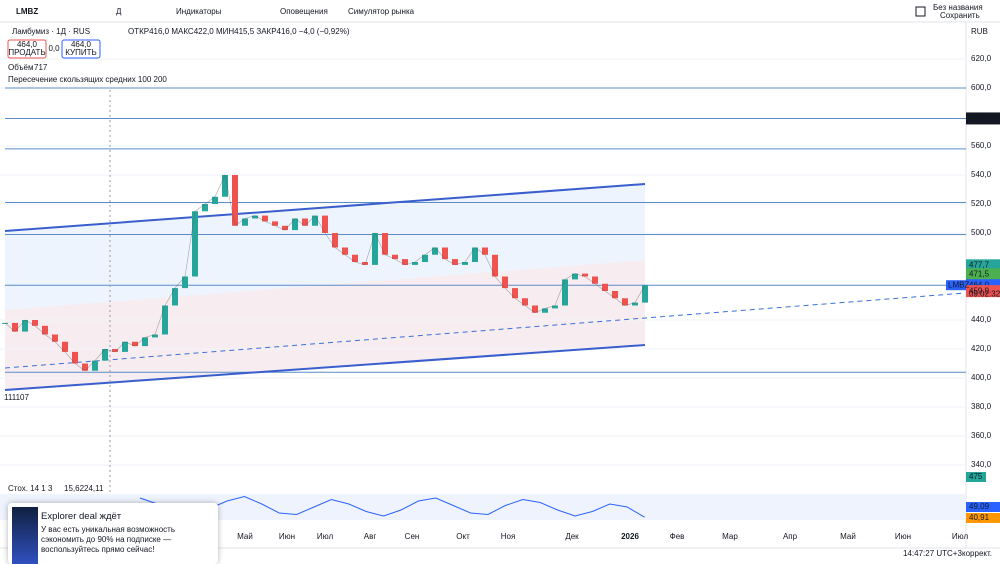 The width and height of the screenshot is (1000, 564). Describe the element at coordinates (51, 31) in the screenshot. I see `legend-title: Ламбумиз · 1Д · RUS` at that location.